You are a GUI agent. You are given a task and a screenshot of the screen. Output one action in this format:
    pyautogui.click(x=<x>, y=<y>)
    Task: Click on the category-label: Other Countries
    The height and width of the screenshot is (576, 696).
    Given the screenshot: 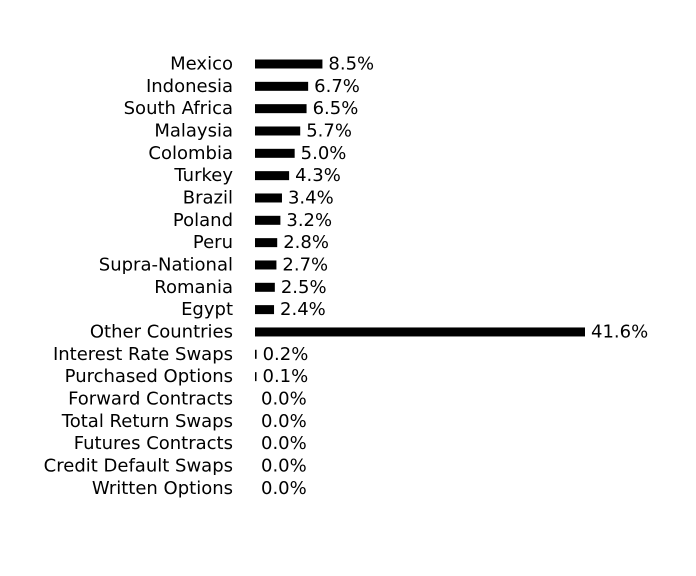 What is the action you would take?
    pyautogui.click(x=161, y=331)
    